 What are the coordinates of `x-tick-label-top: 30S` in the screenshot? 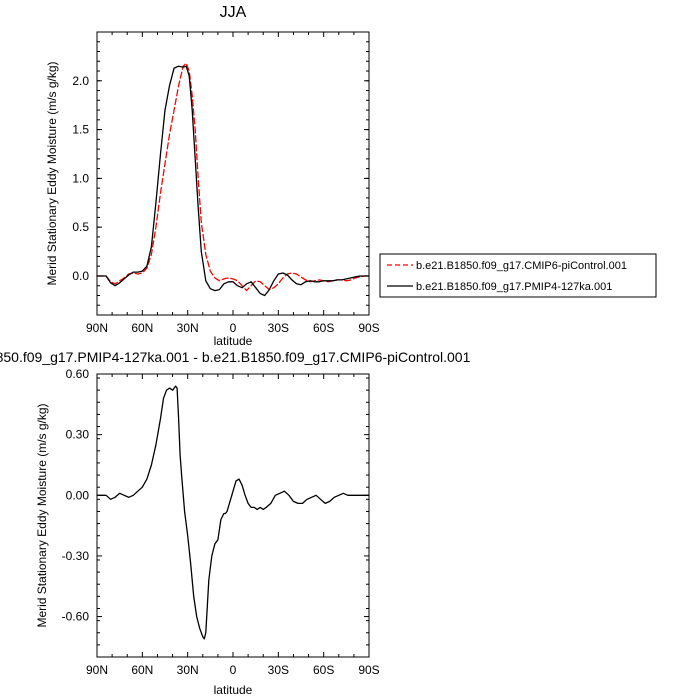 It's located at (278, 328).